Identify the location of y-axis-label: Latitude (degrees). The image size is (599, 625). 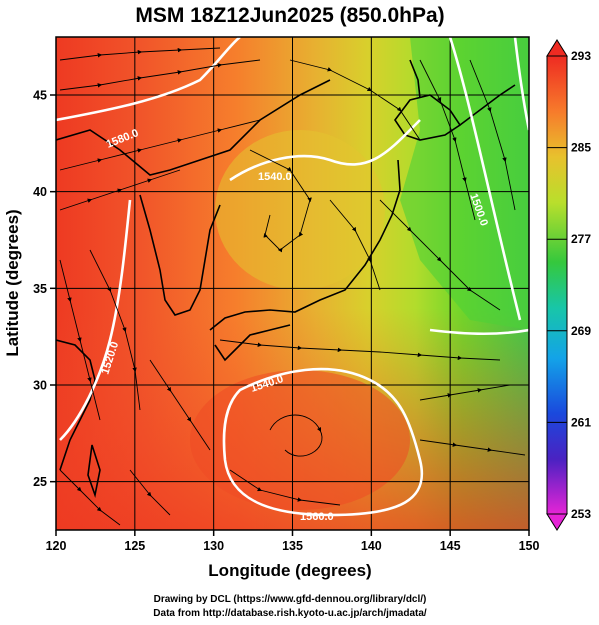
(12, 282).